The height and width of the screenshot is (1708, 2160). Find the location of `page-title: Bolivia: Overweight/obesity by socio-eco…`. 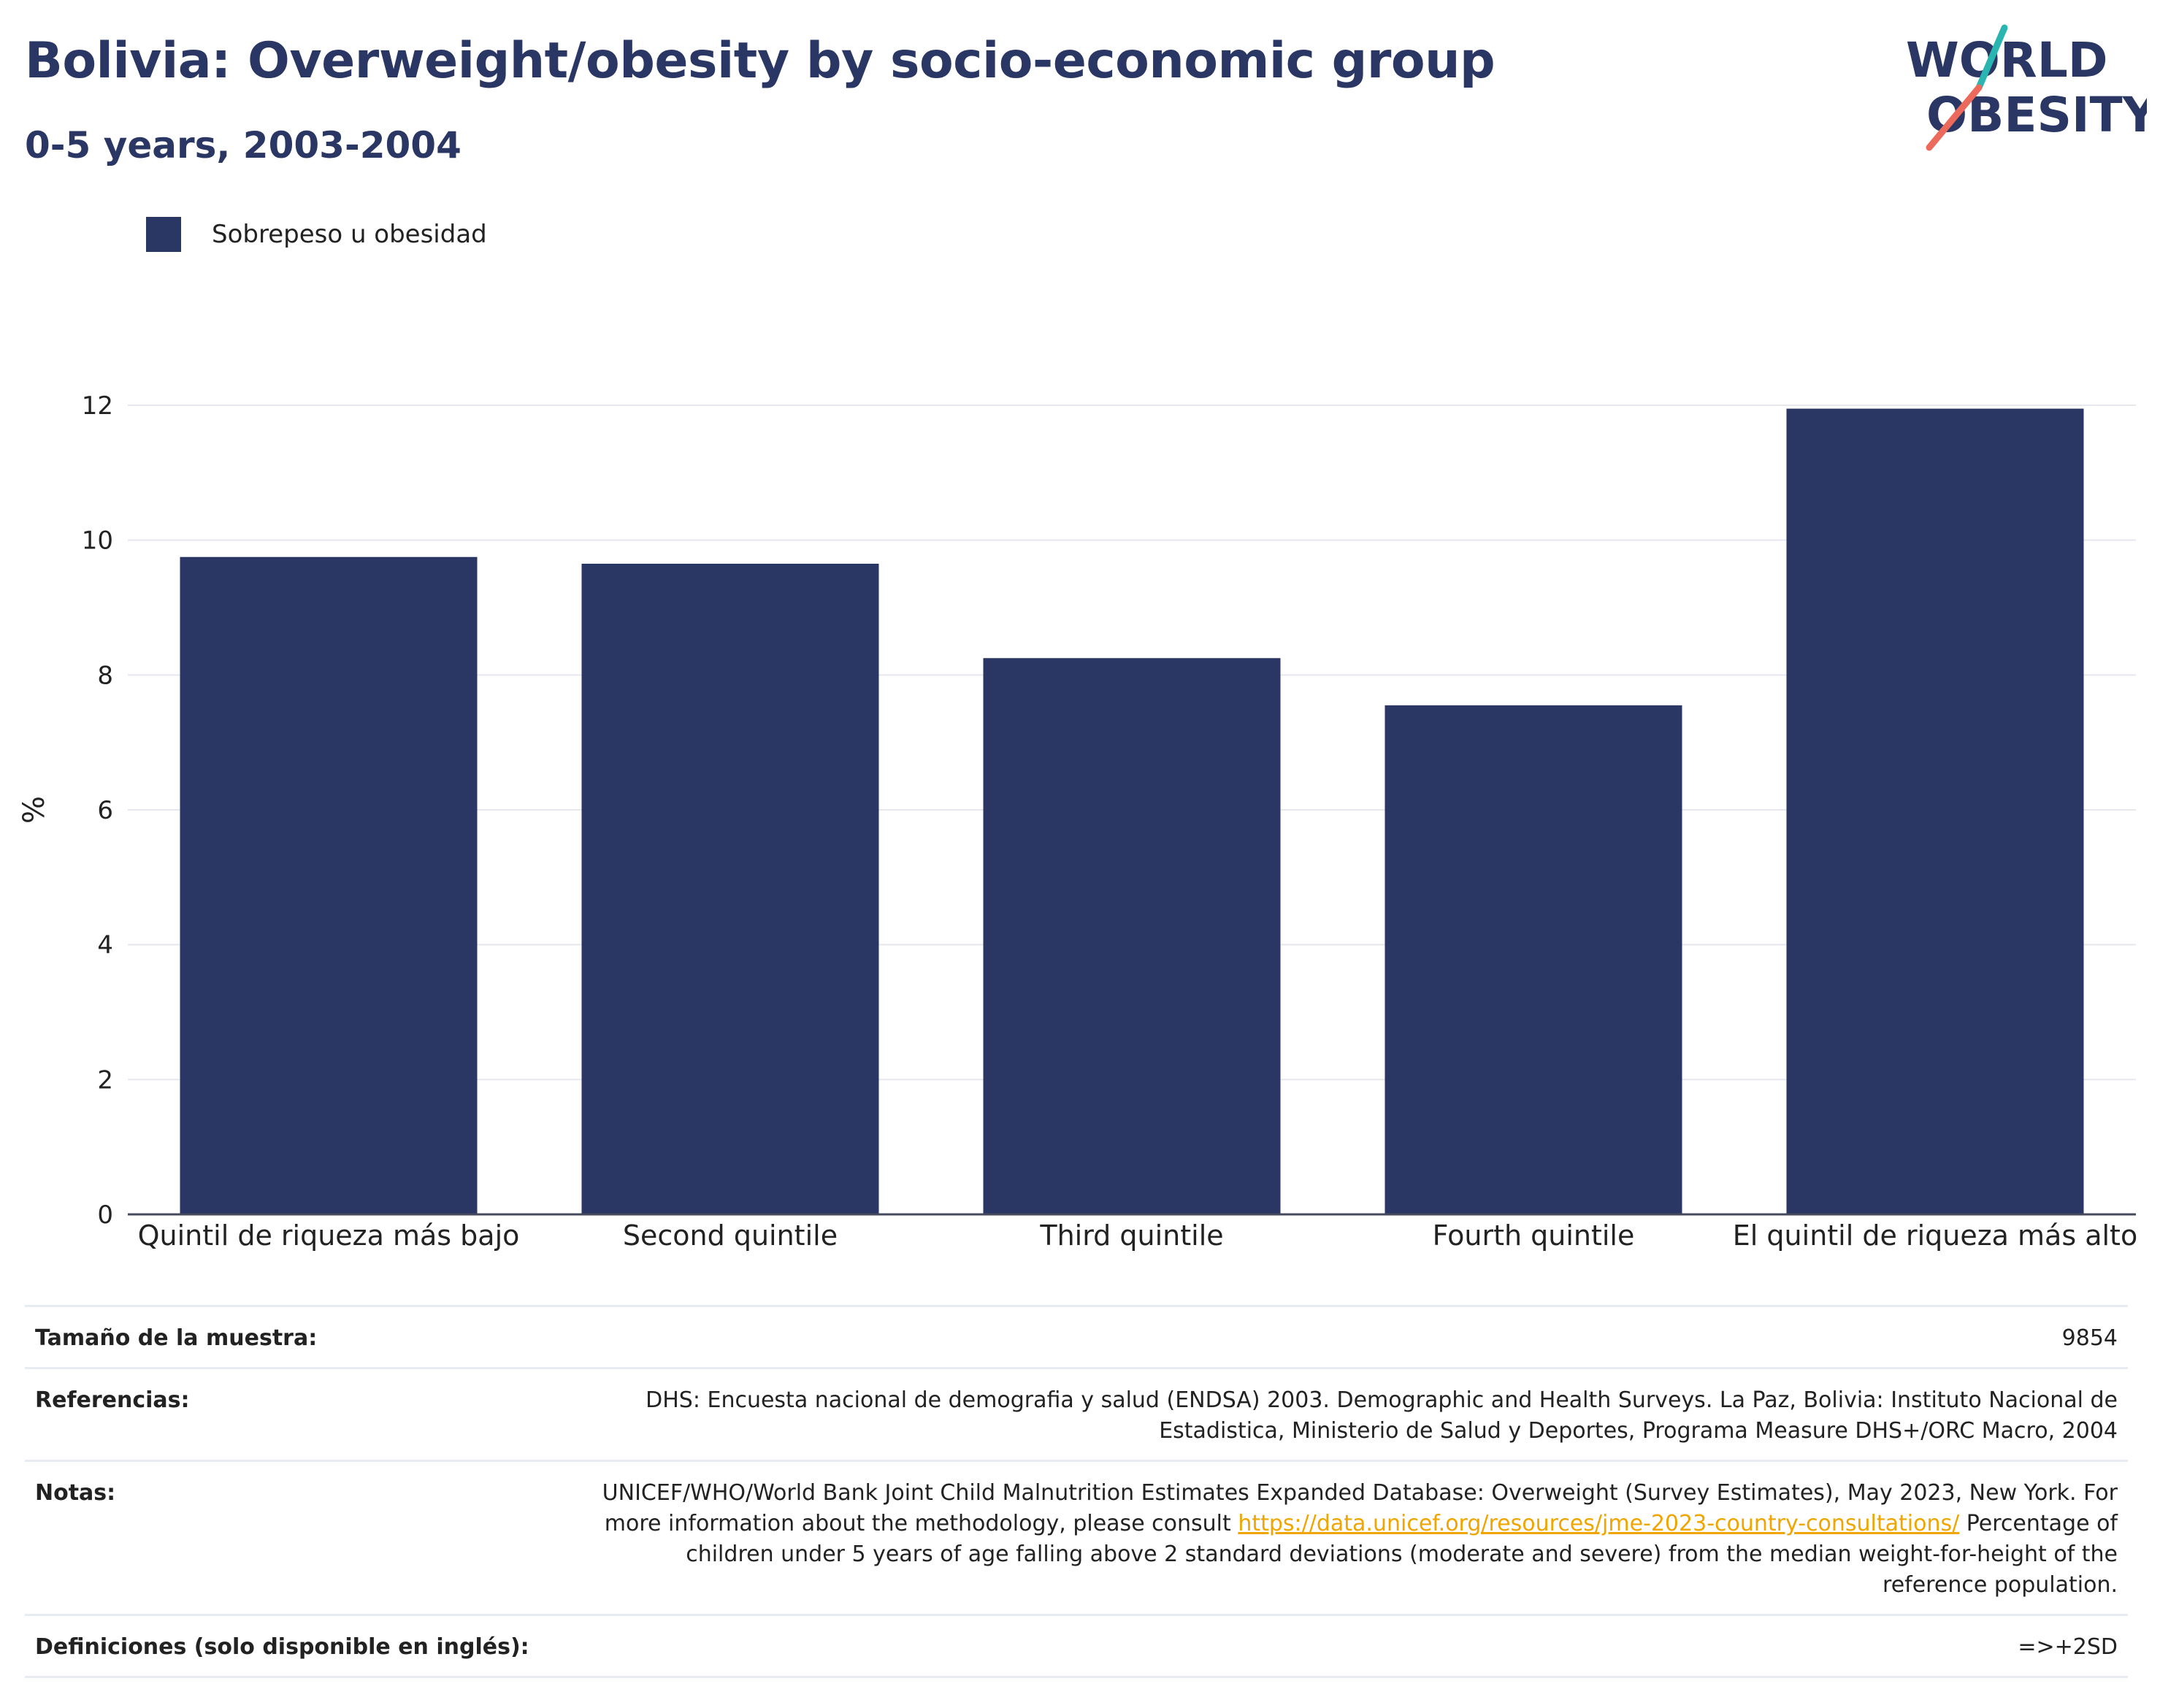

page-title: Bolivia: Overweight/obesity by socio-eco… is located at coordinates (760, 61).